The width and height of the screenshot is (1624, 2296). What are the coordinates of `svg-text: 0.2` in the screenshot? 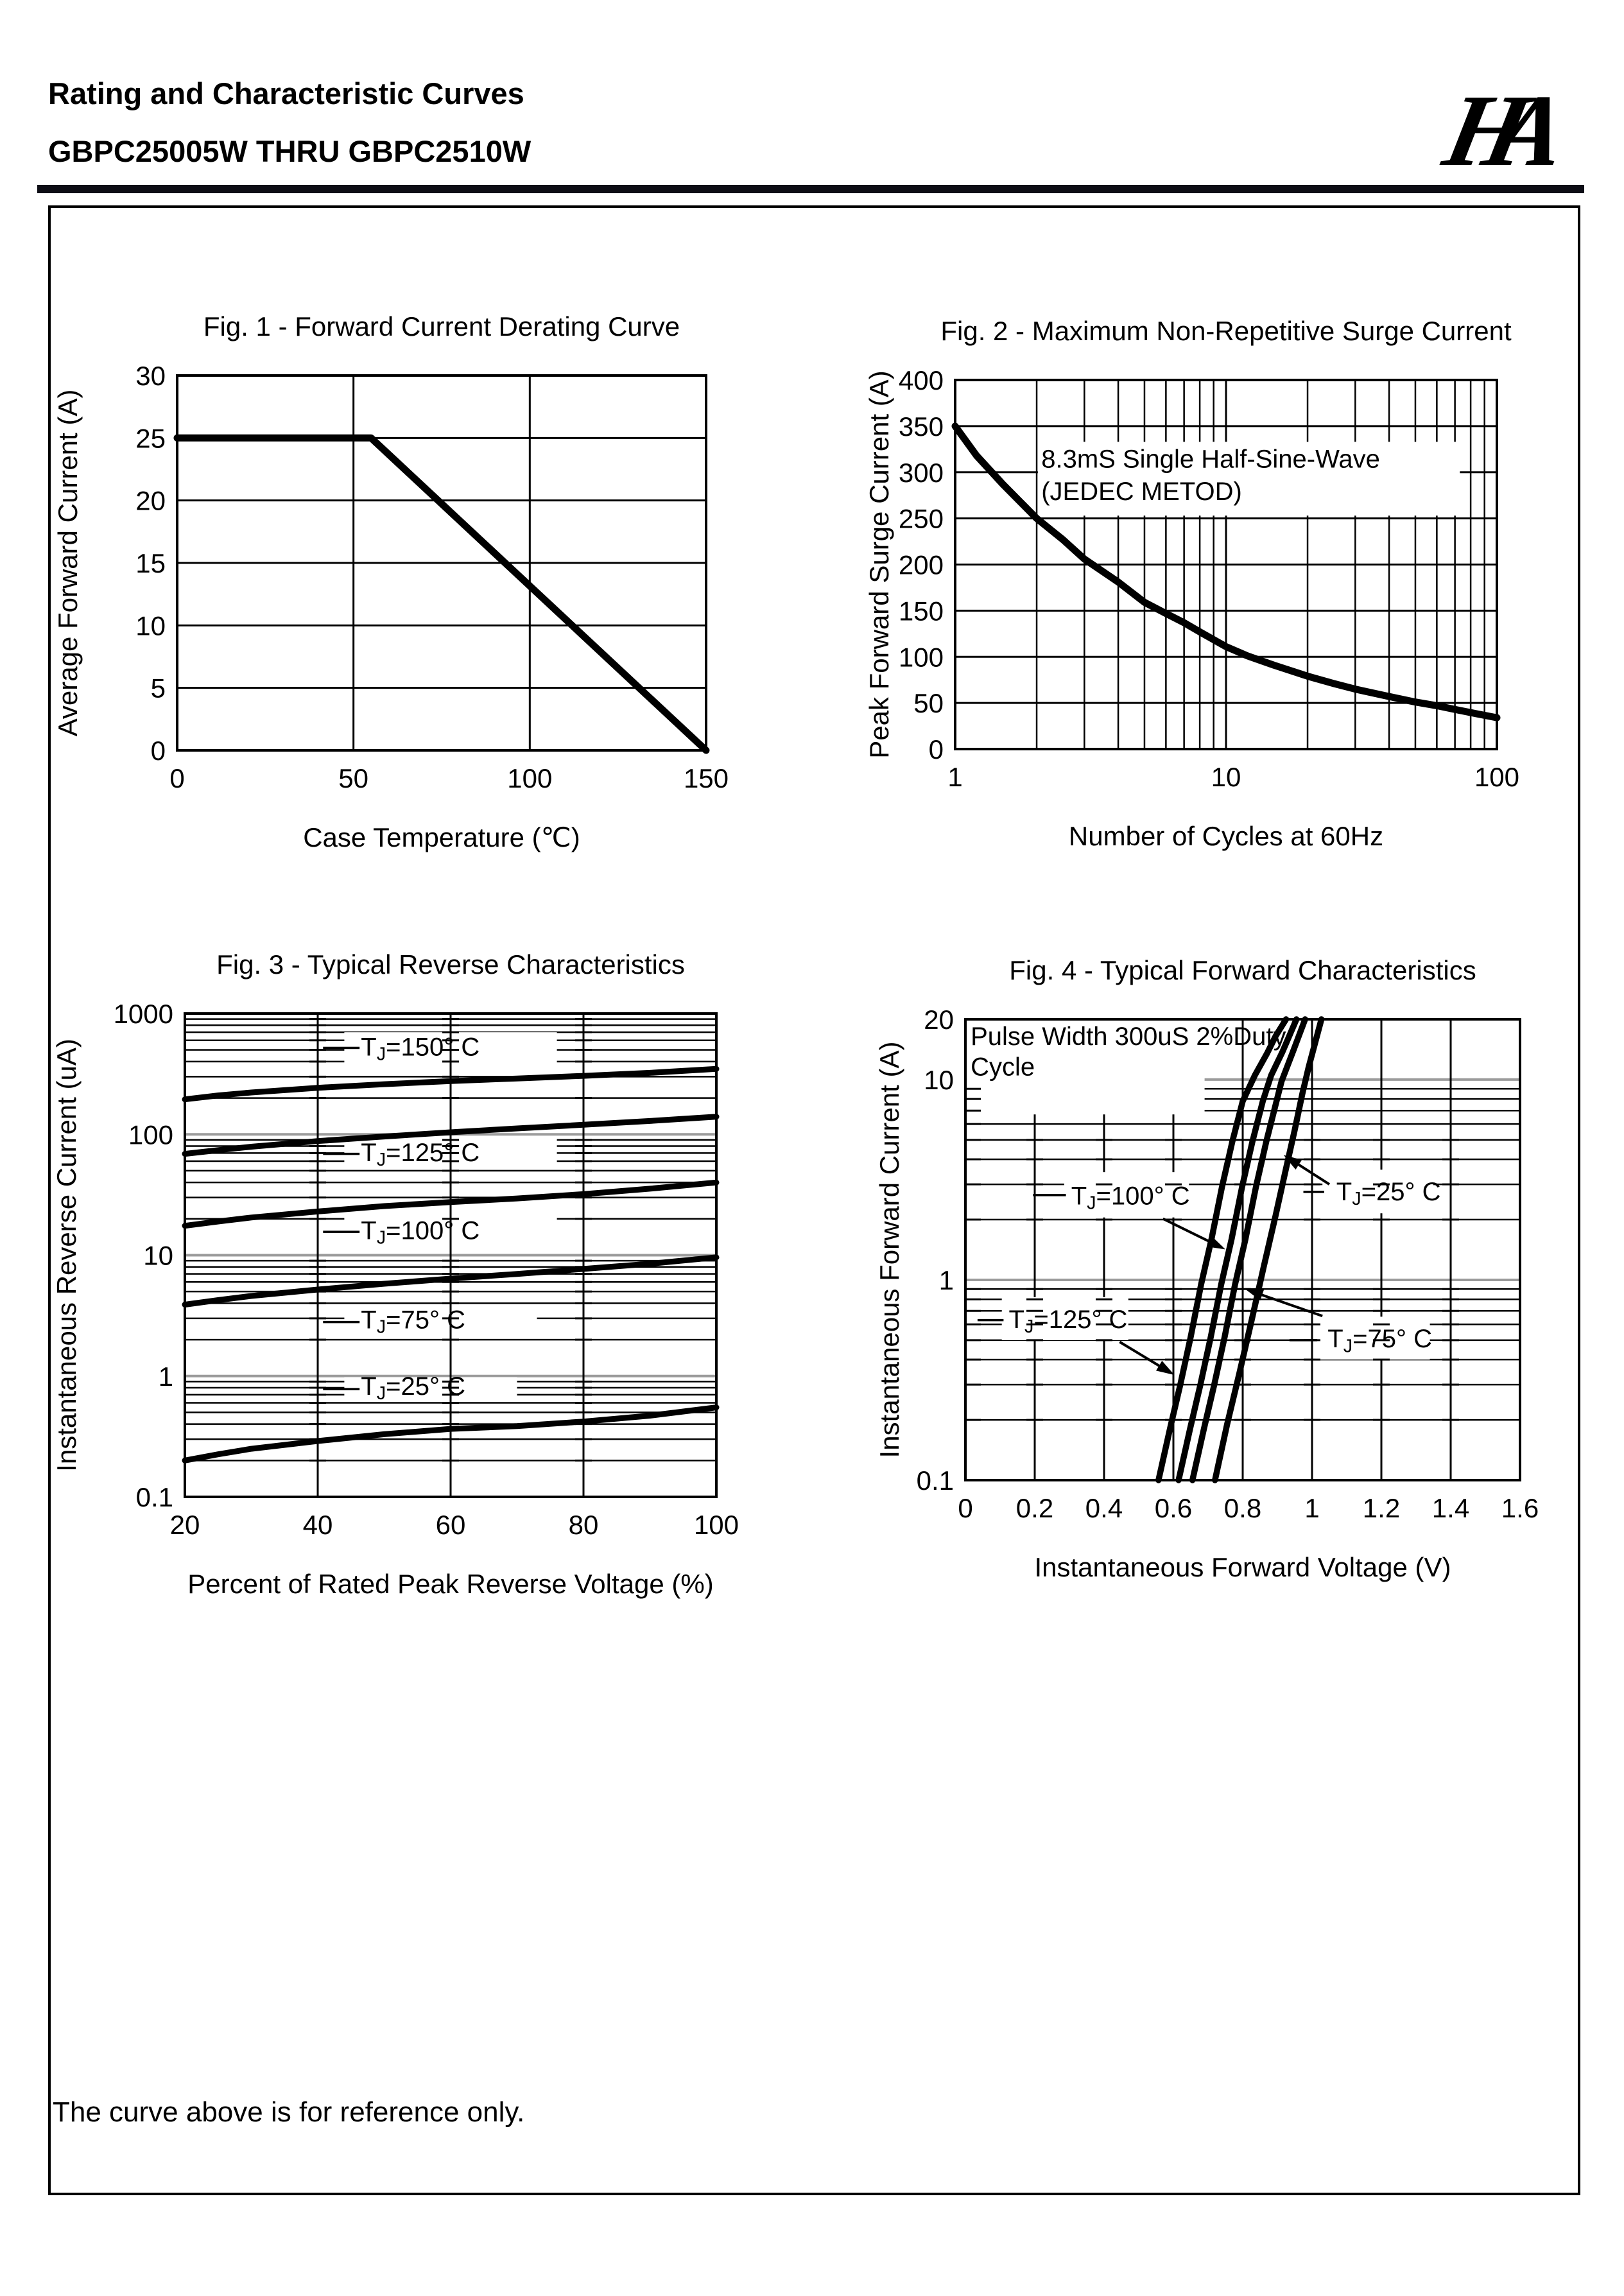 It's located at (1034, 1508).